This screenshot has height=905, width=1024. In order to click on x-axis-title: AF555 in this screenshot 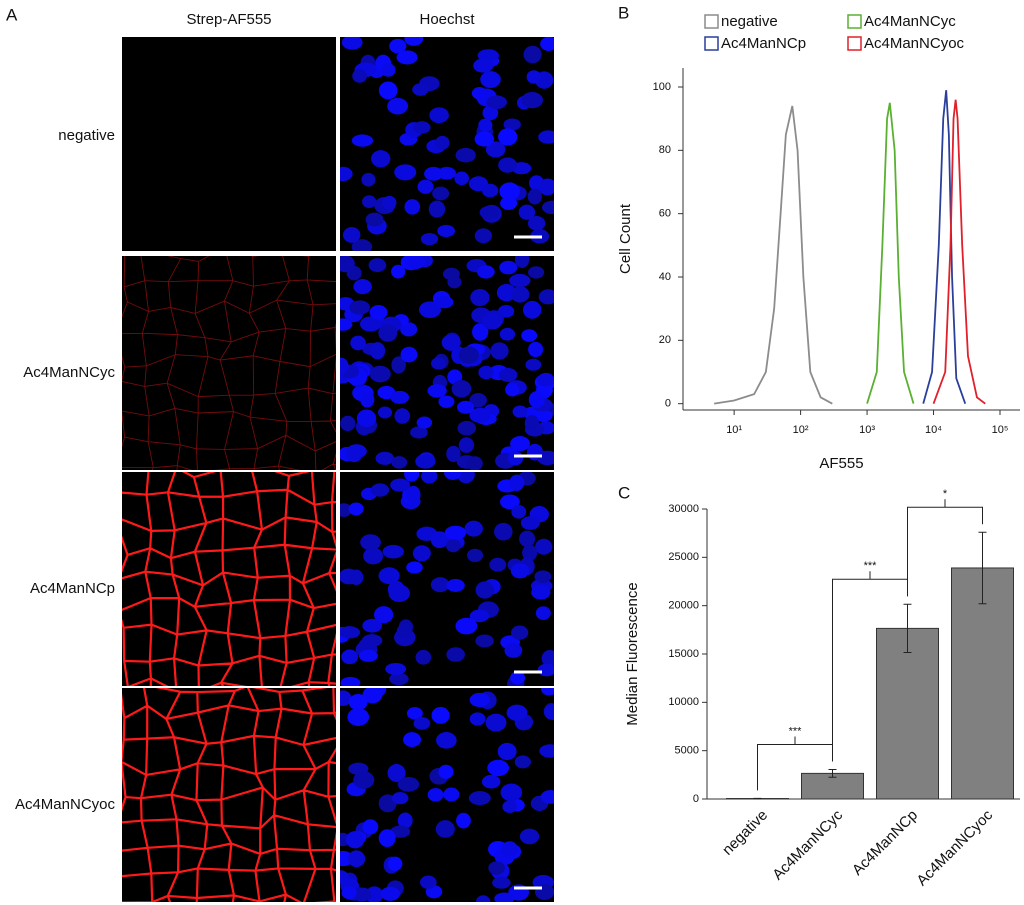, I will do `click(841, 463)`.